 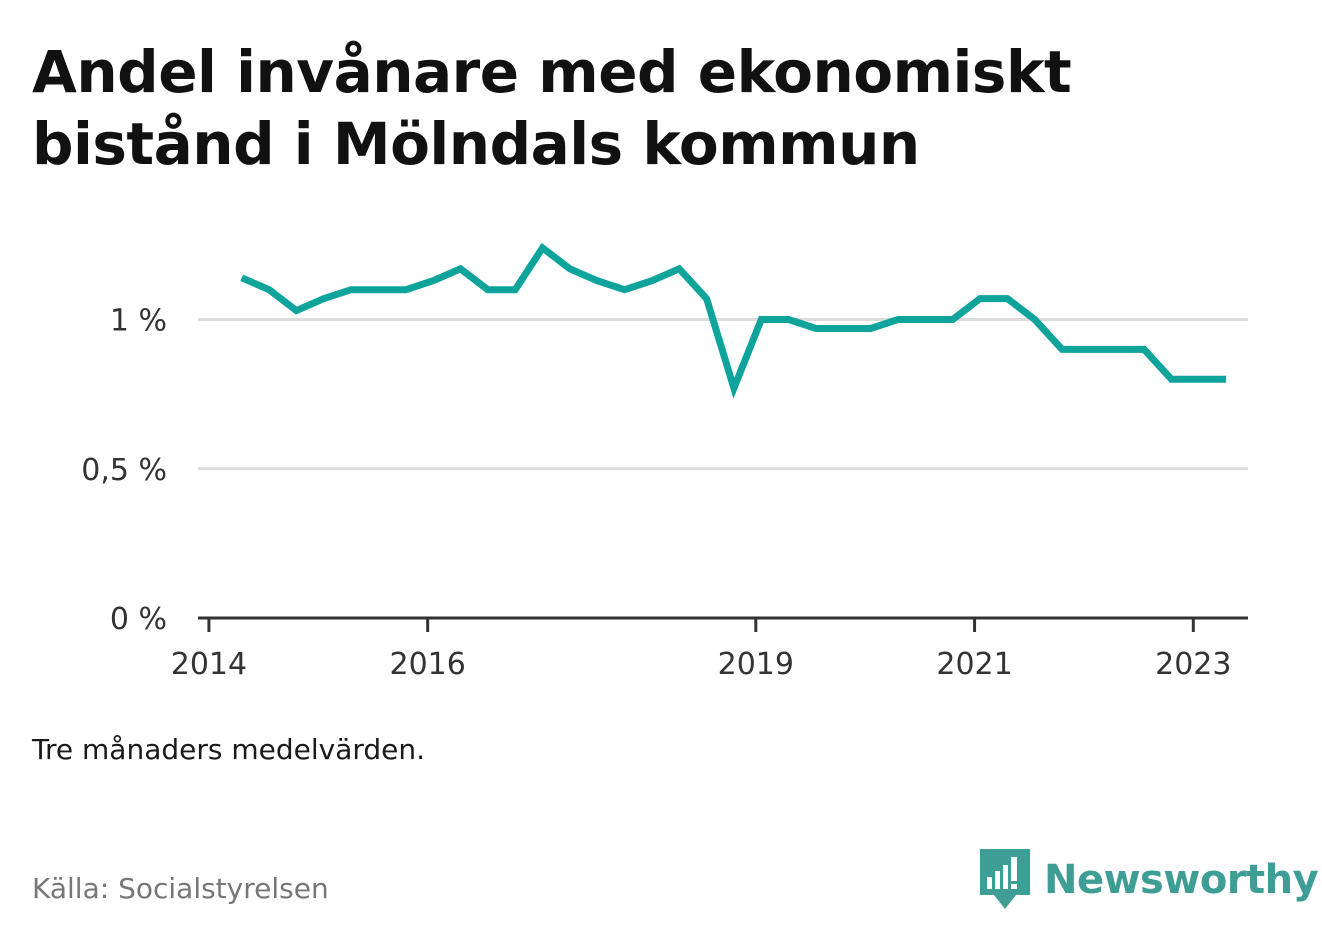 I want to click on data-series, so click(x=734, y=320).